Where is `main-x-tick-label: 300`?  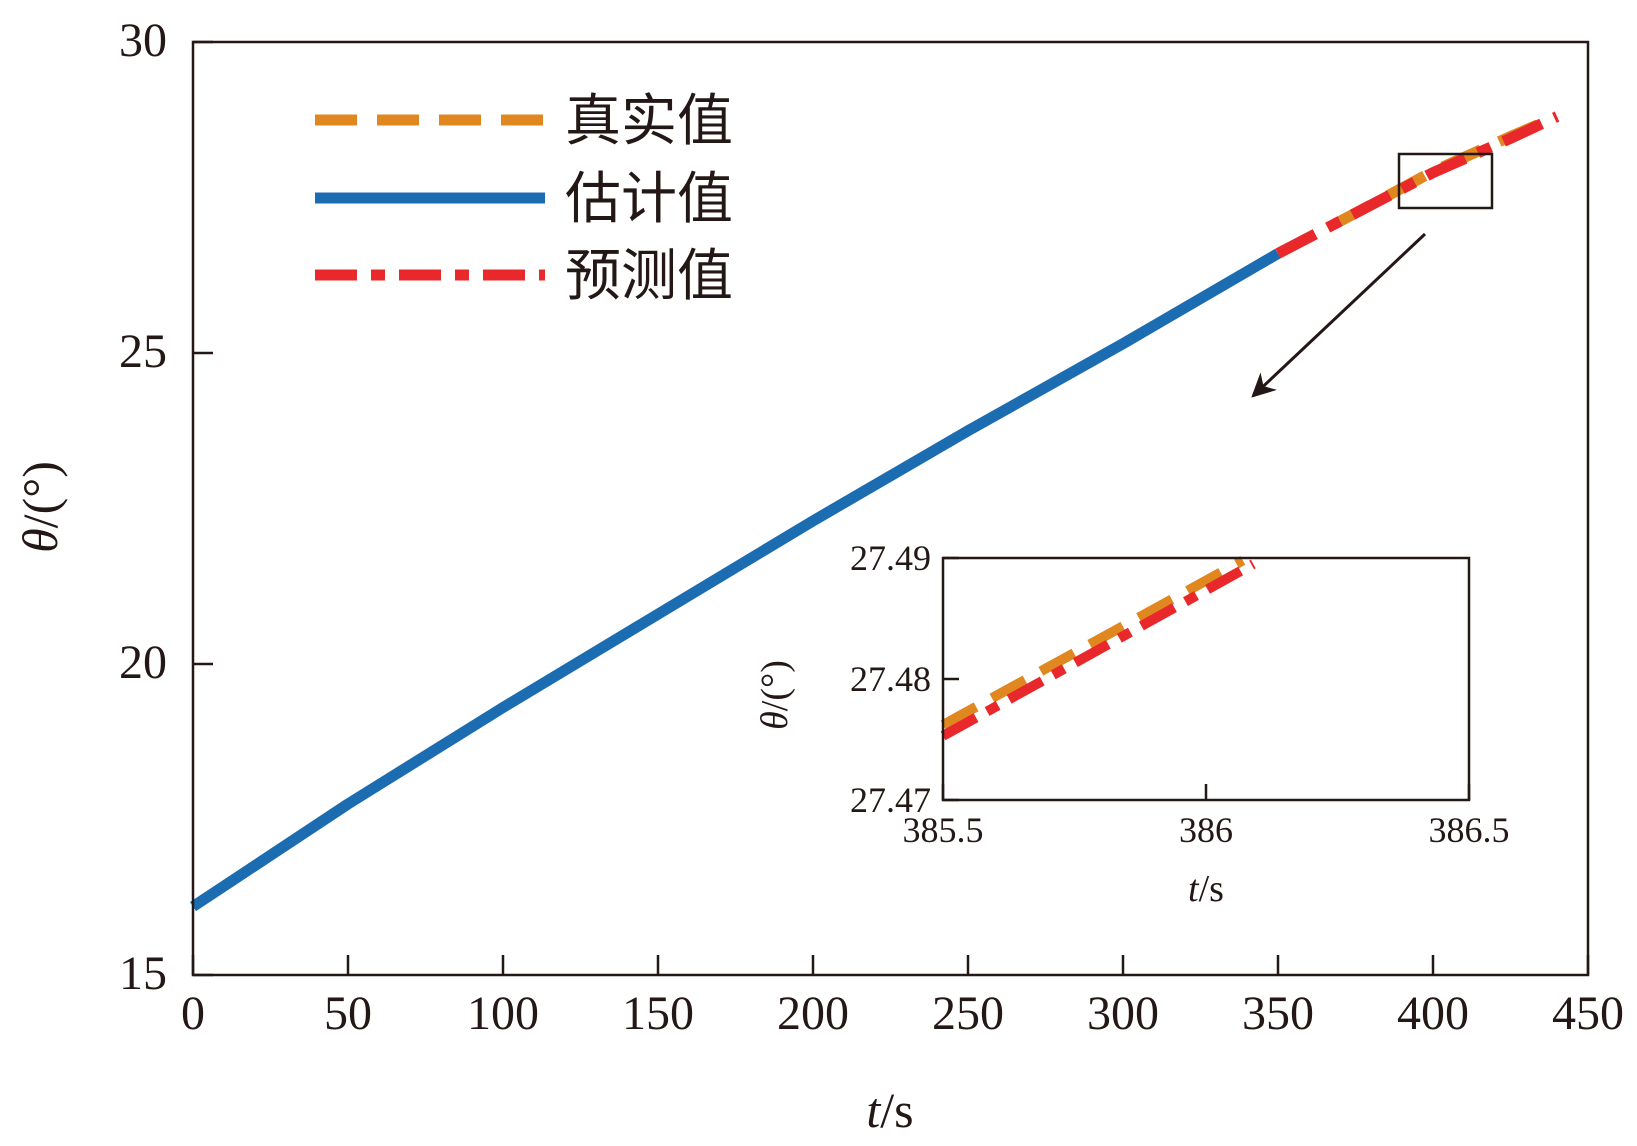
main-x-tick-label: 300 is located at coordinates (1123, 1013).